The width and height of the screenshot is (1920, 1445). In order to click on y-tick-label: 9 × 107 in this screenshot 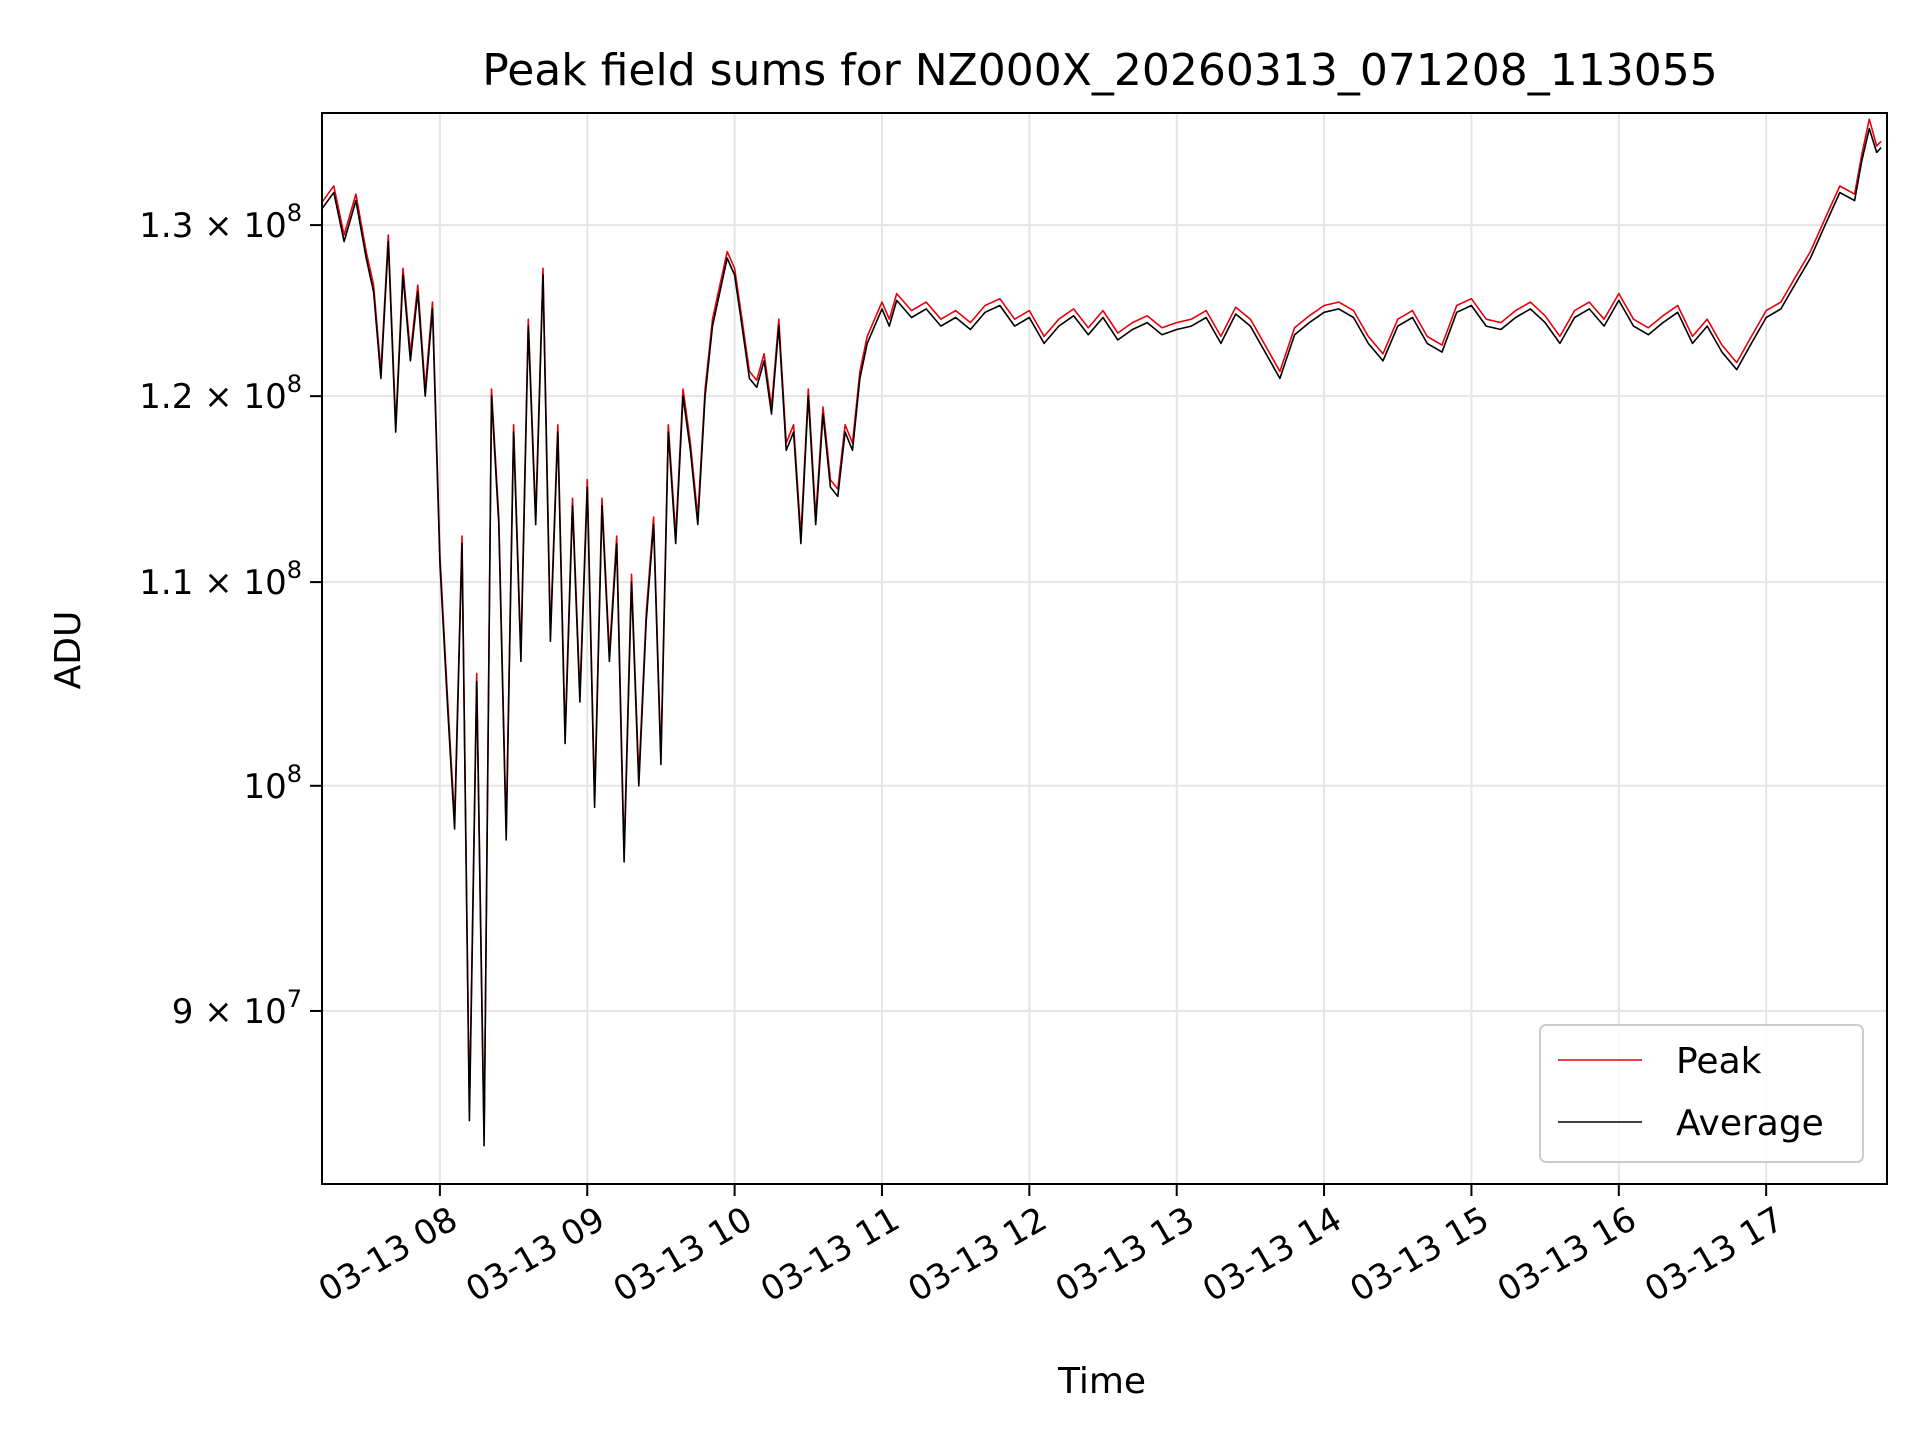, I will do `click(237, 1008)`.